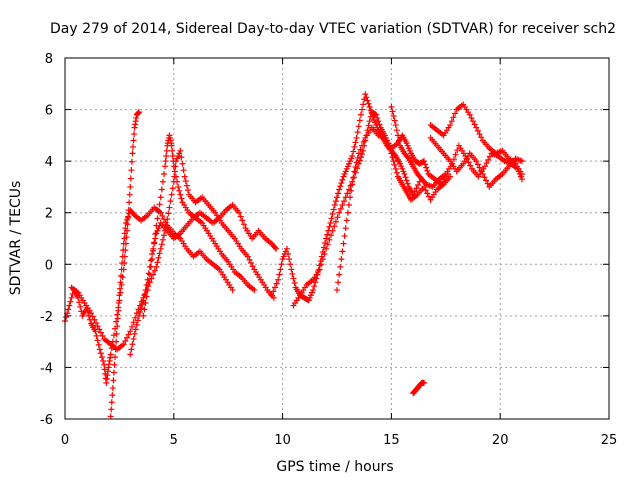 Image resolution: width=640 pixels, height=480 pixels. I want to click on x-tick-label: 15, so click(391, 440).